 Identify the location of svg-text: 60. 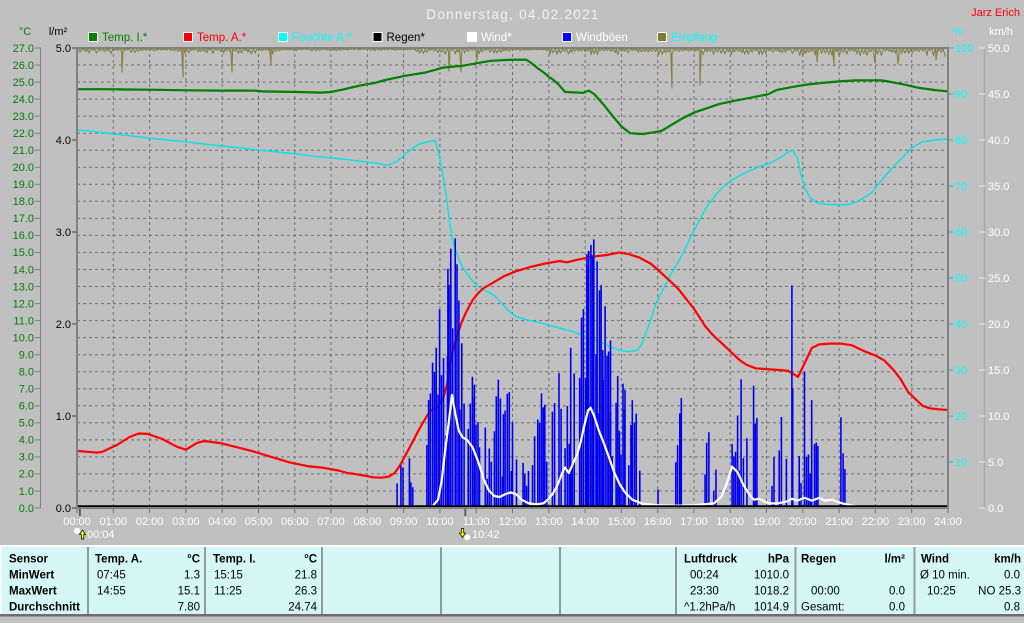
(961, 233).